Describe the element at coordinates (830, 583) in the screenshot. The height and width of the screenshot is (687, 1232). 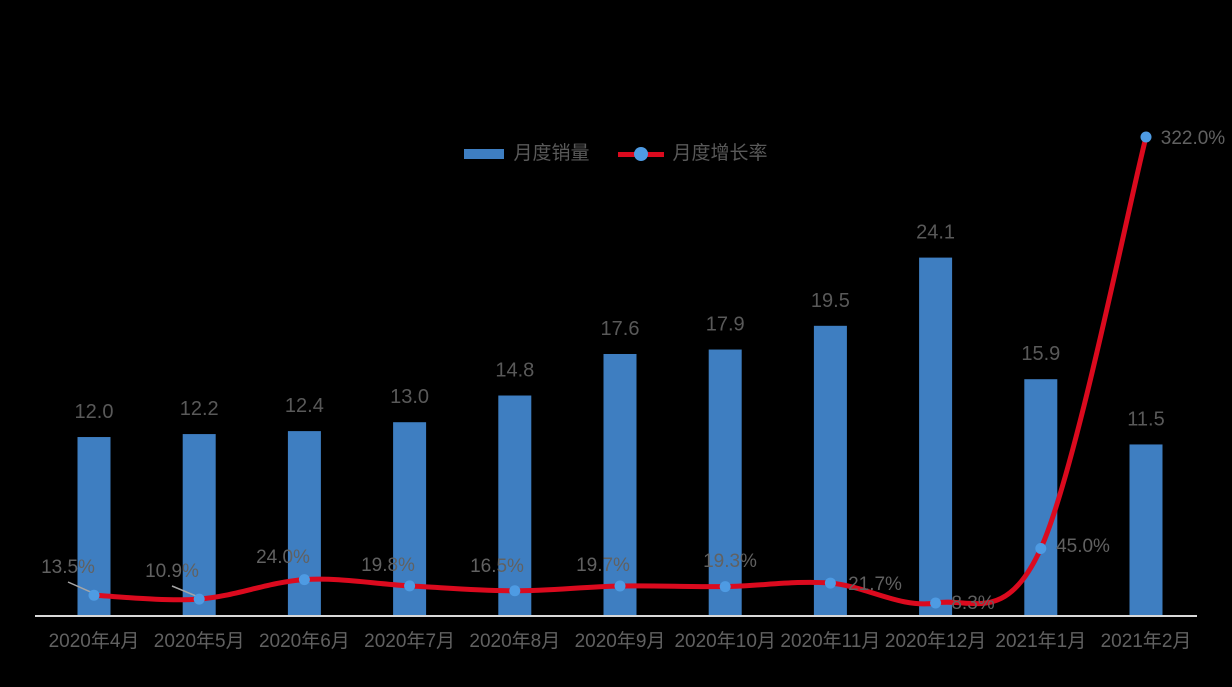
I see `growth-marker-2020年11月` at that location.